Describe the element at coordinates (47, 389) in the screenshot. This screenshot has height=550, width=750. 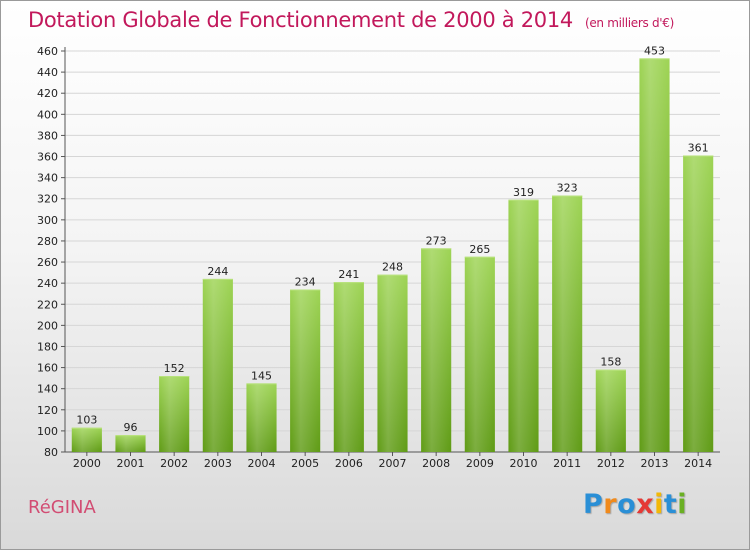
I see `y-tick-label: 140` at that location.